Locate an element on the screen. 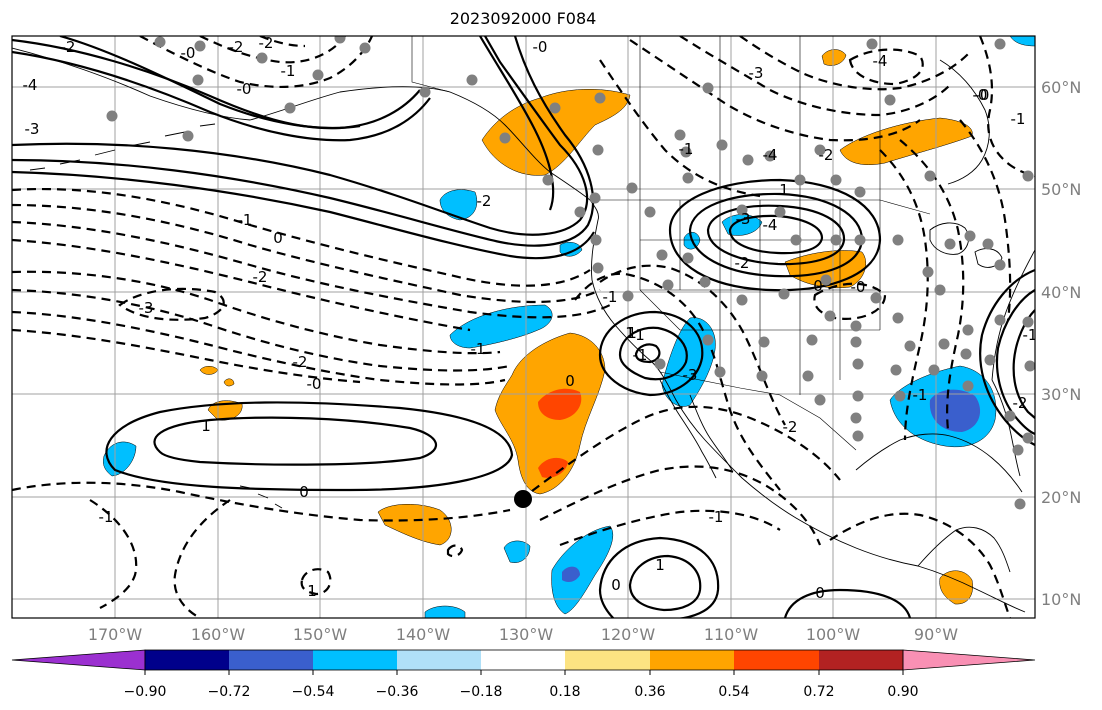 This screenshot has width=1102, height=710. solid-contour-hawaii-outer is located at coordinates (309, 446).